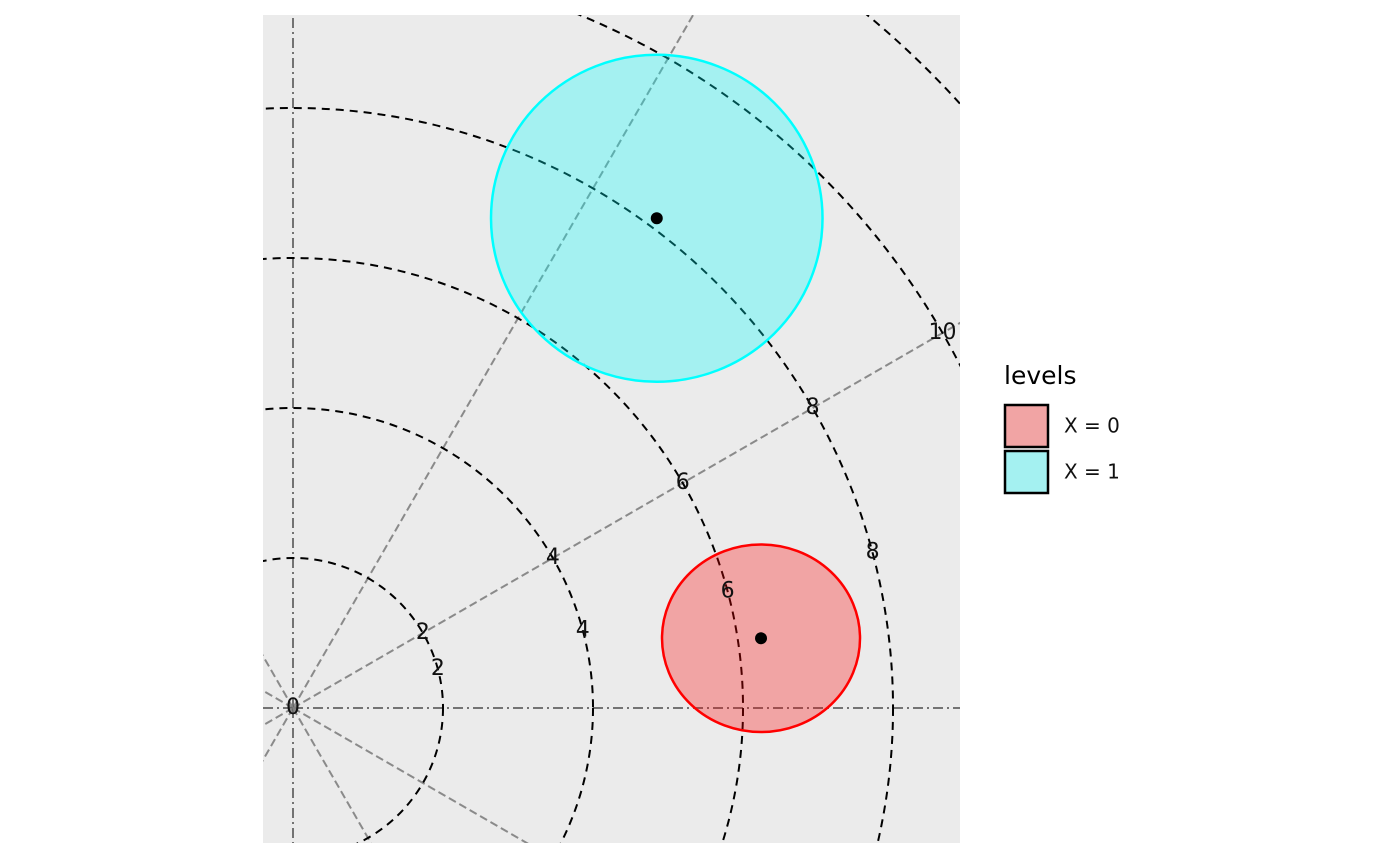  Describe the element at coordinates (1040, 375) in the screenshot. I see `legend-title: levels` at that location.